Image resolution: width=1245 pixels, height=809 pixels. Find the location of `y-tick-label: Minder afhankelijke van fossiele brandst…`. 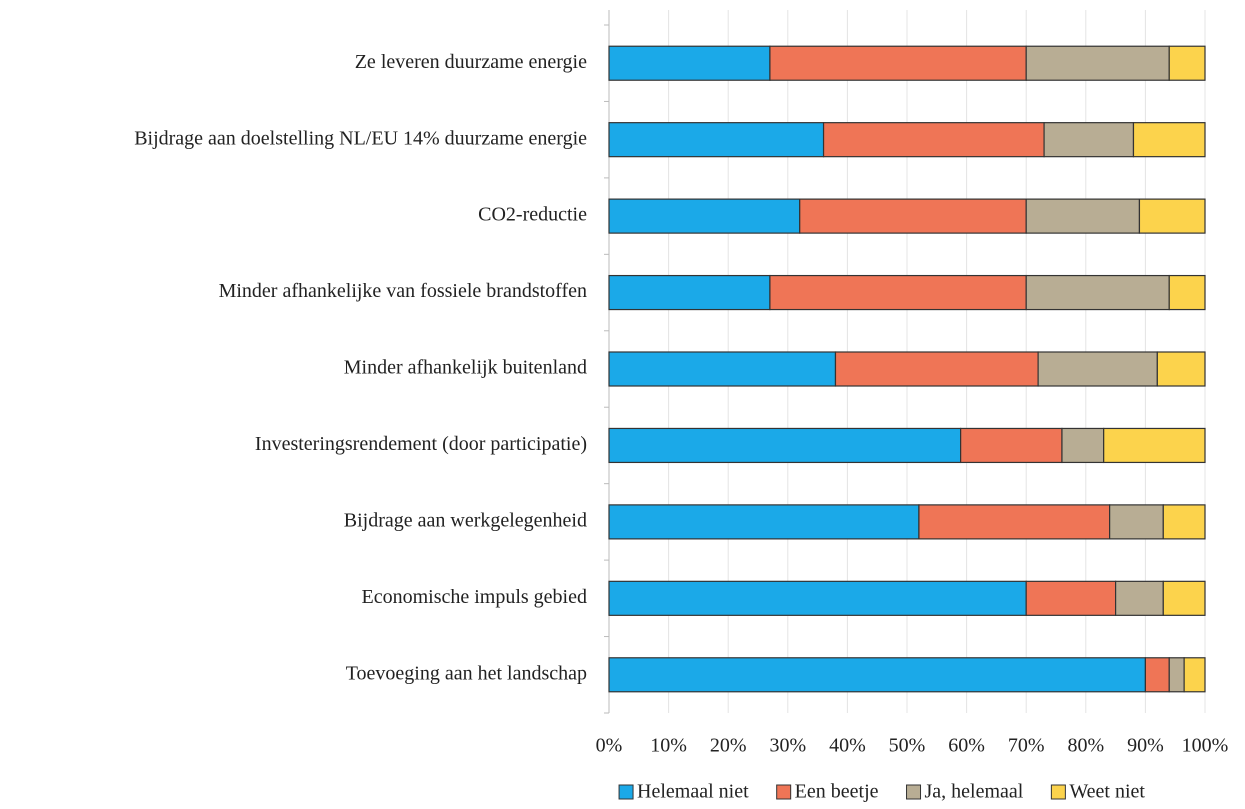

y-tick-label: Minder afhankelijke van fossiele brandst… is located at coordinates (403, 291).